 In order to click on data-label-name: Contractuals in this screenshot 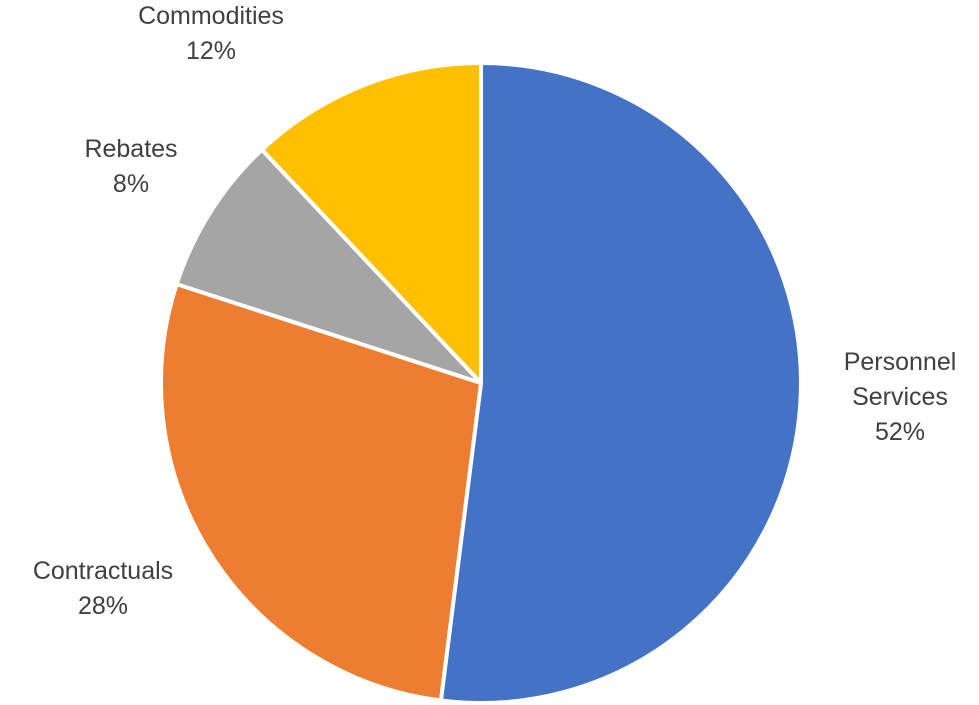, I will do `click(103, 571)`.